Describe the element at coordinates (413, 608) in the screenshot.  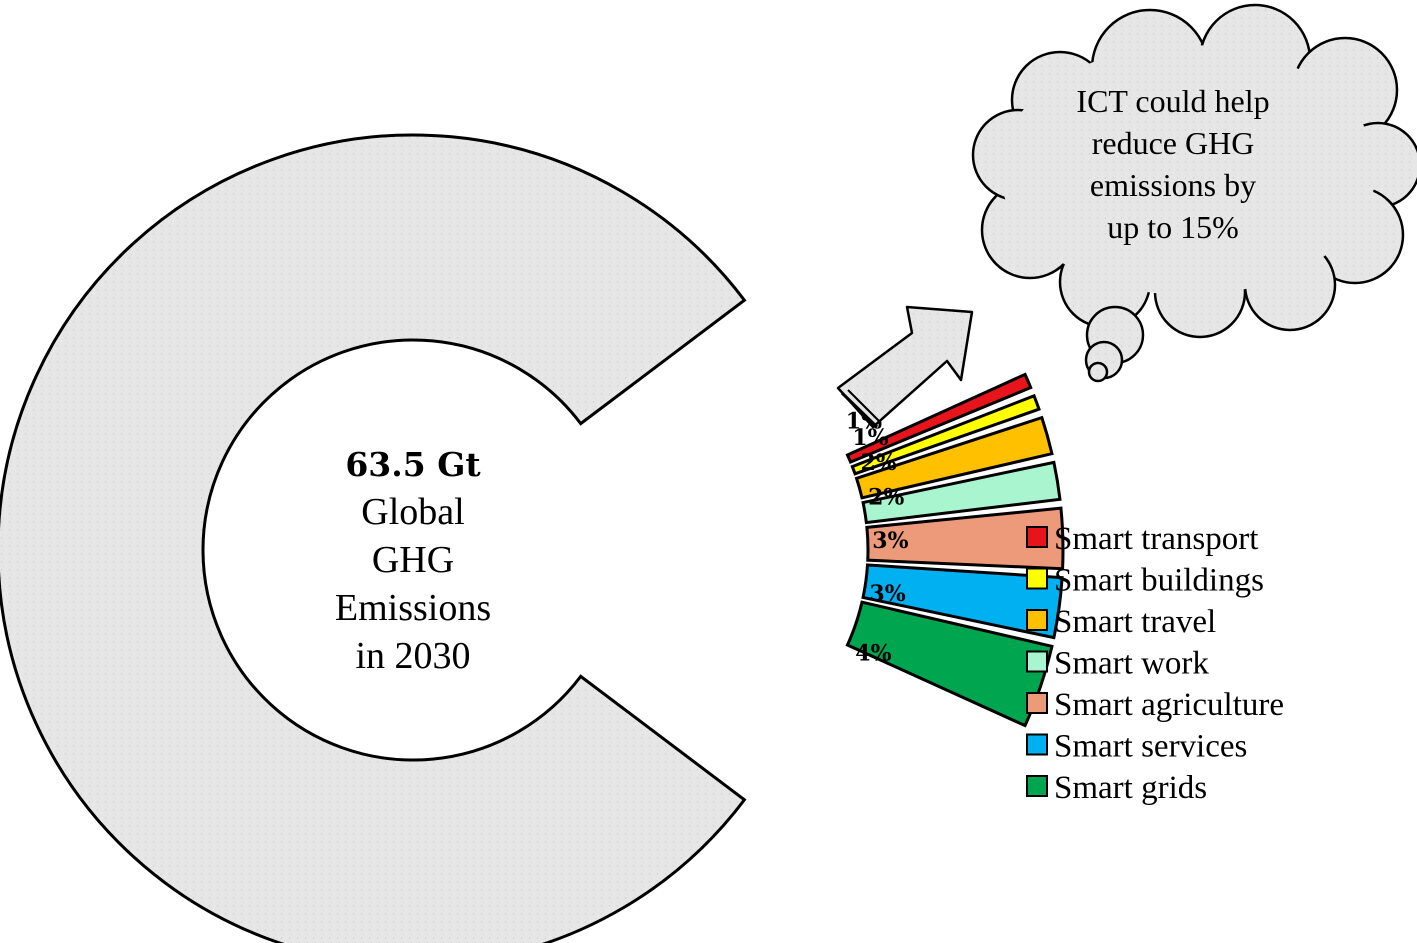
I see `center-line-3: Emissions` at that location.